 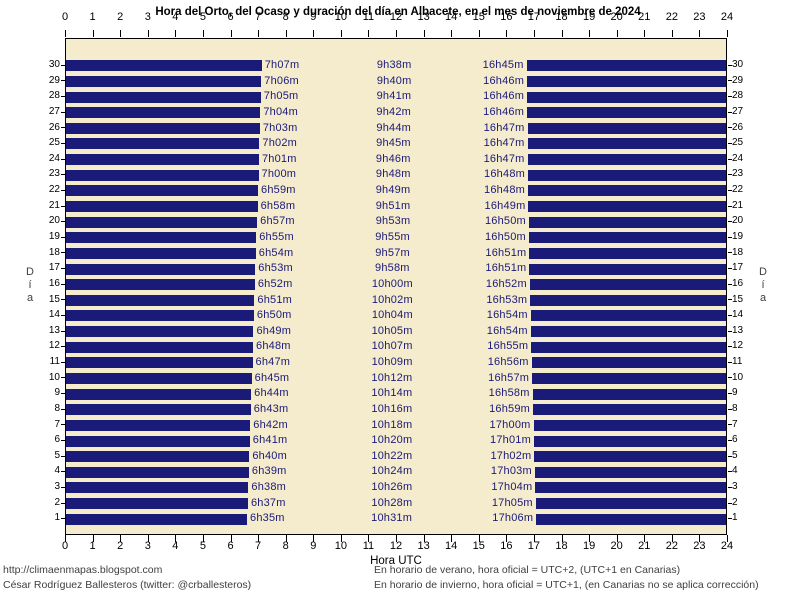 What do you see at coordinates (270, 424) in the screenshot?
I see `sunrise-time-label: 6h42m` at bounding box center [270, 424].